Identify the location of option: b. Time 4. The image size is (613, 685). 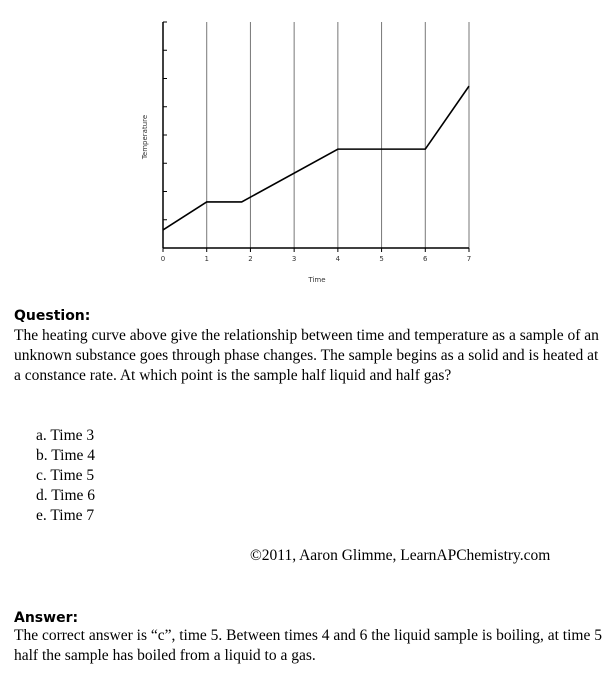
(66, 455).